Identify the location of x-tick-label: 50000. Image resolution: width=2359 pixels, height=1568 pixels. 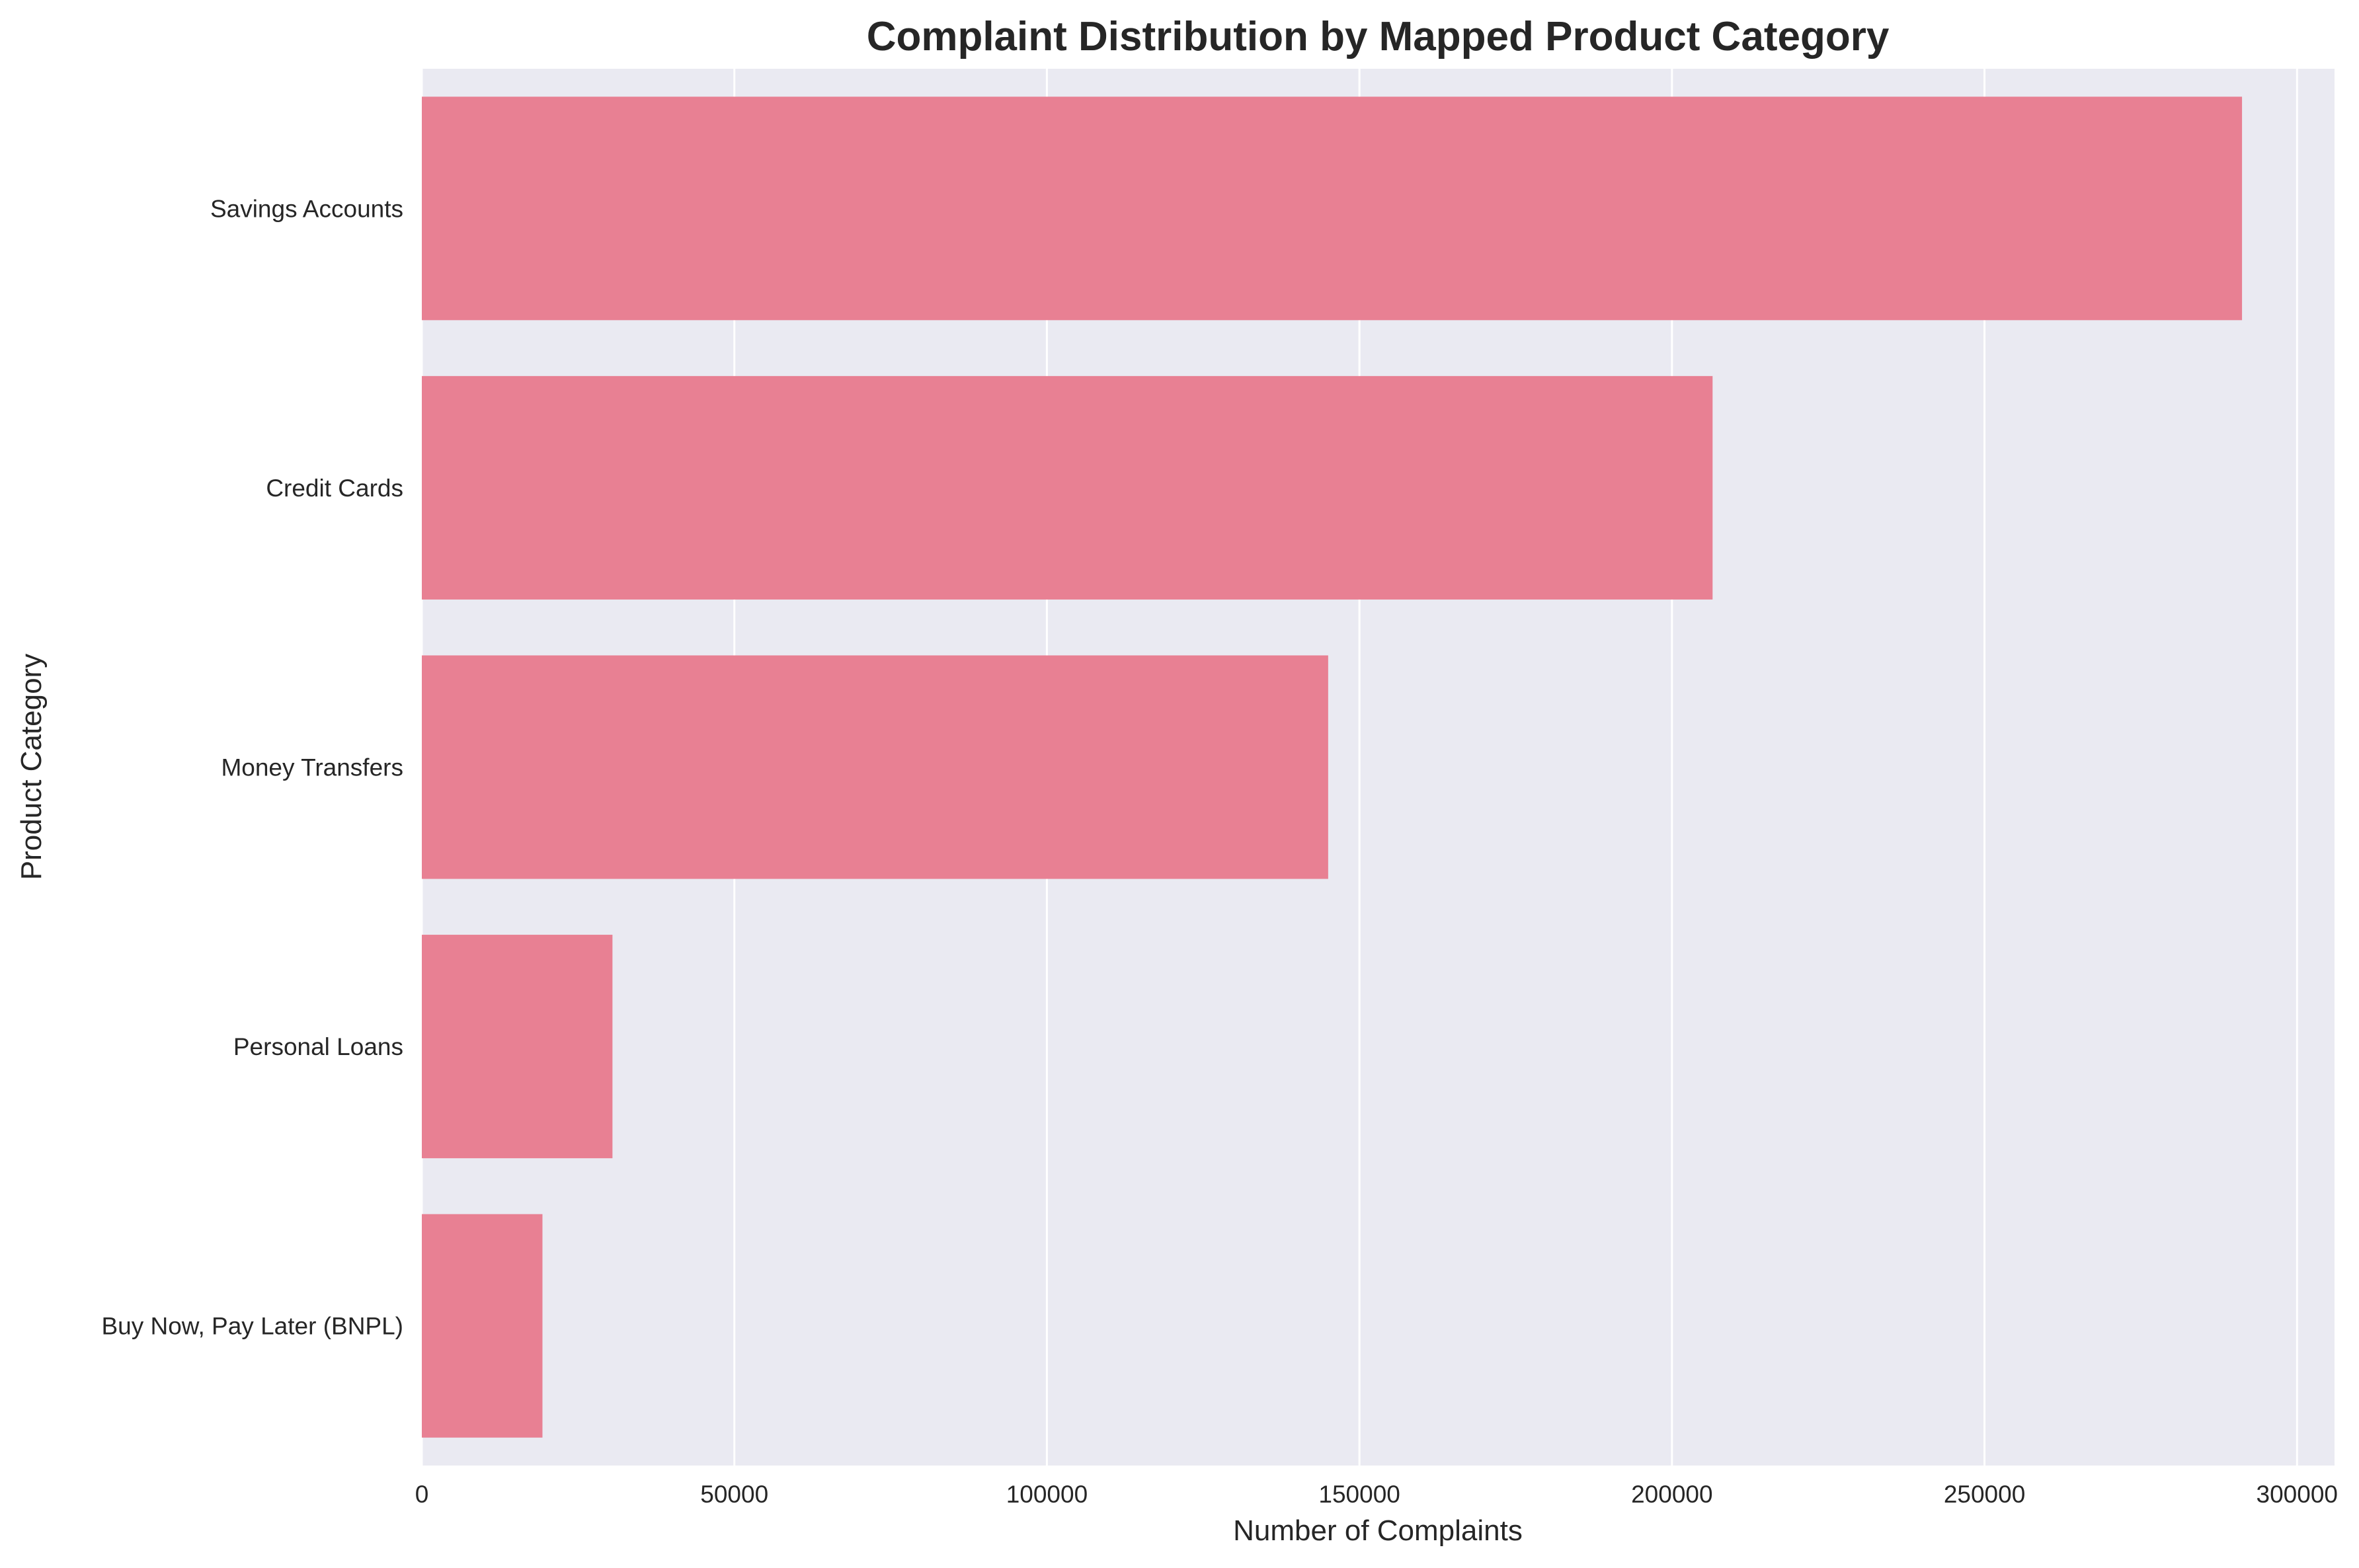
(734, 1494).